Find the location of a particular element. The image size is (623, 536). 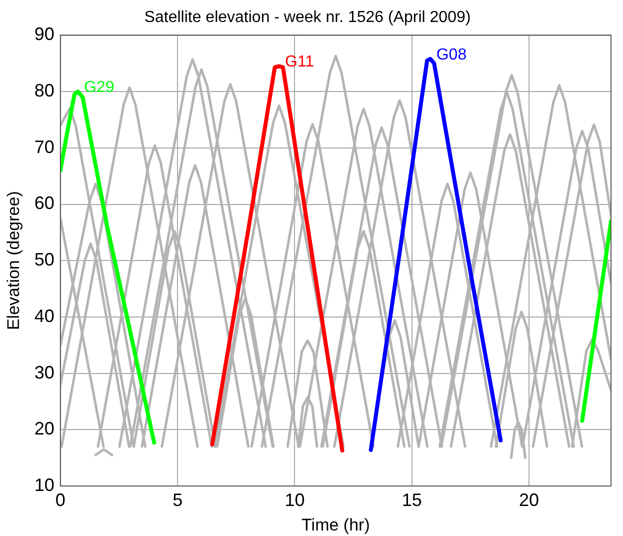

y-tick-label: 60 is located at coordinates (44, 203).